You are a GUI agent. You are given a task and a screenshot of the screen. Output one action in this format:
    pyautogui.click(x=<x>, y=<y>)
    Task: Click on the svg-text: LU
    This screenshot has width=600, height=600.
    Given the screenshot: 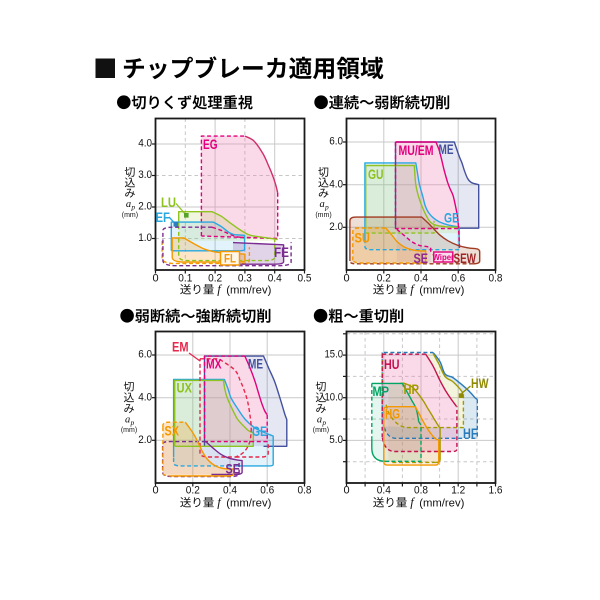 What is the action you would take?
    pyautogui.click(x=168, y=202)
    